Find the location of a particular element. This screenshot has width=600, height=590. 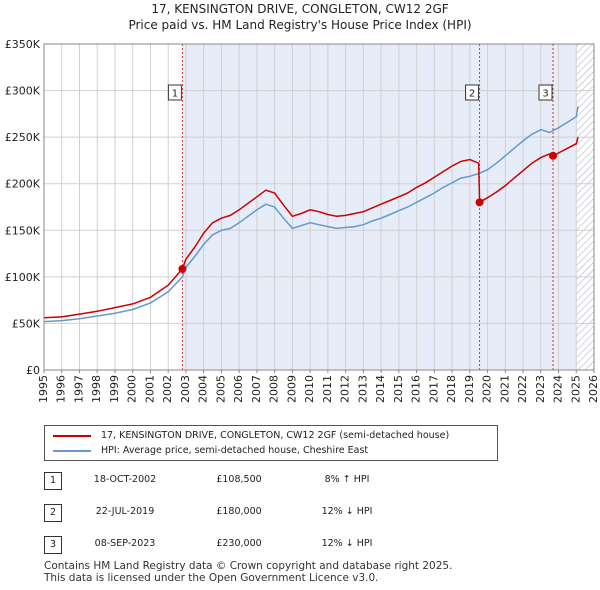

x-tick-label: 2024 is located at coordinates (558, 389).